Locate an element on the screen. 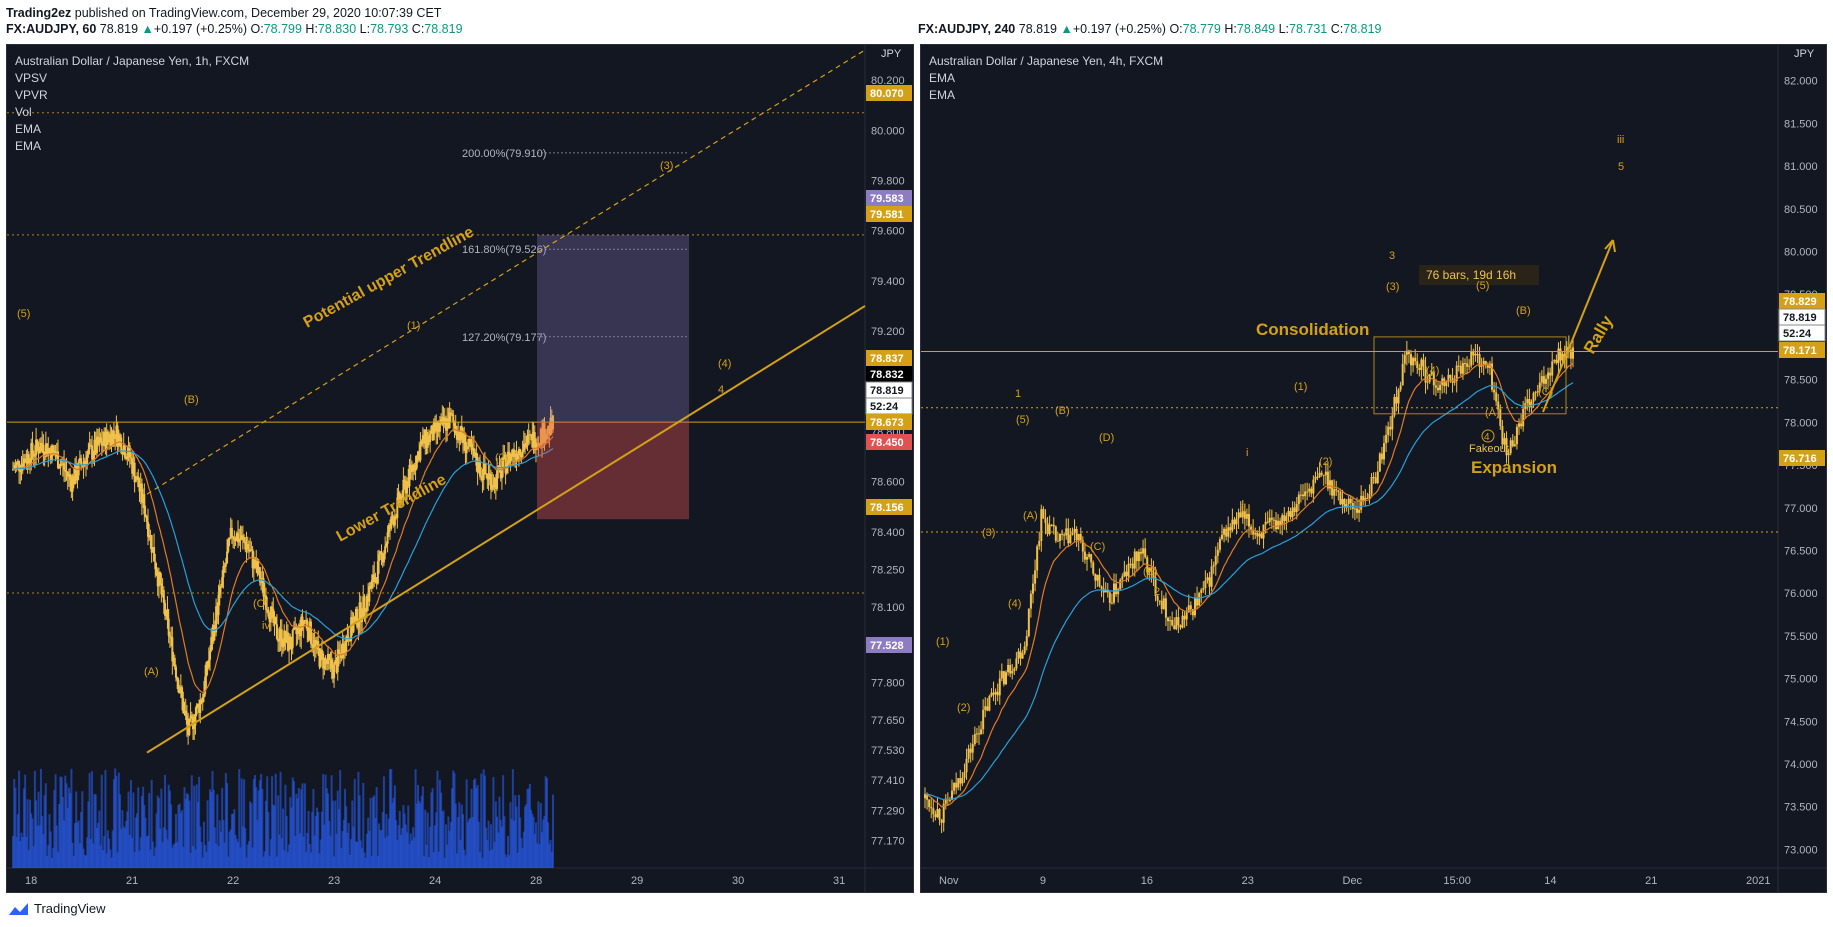 Image resolution: width=1833 pixels, height=927 pixels. indicator-vol: Vol is located at coordinates (23, 112).